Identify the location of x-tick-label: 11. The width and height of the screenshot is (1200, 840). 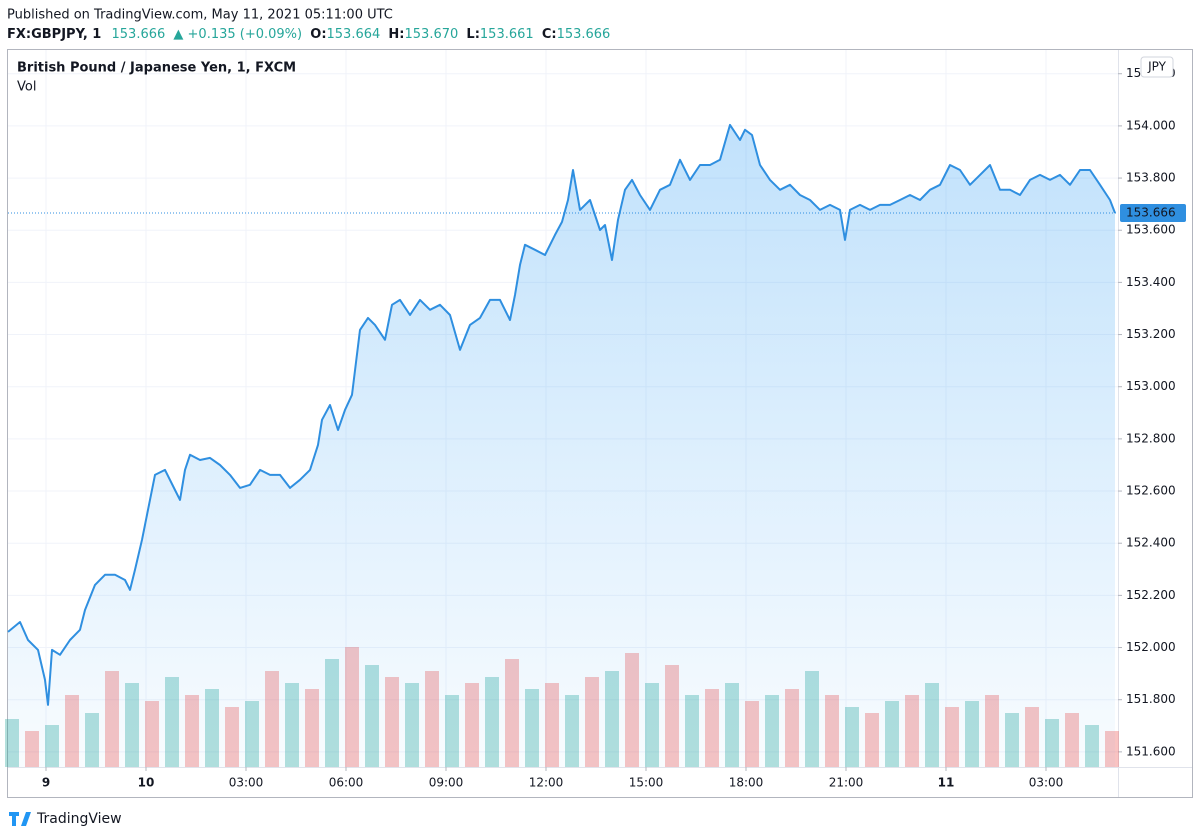
(946, 783).